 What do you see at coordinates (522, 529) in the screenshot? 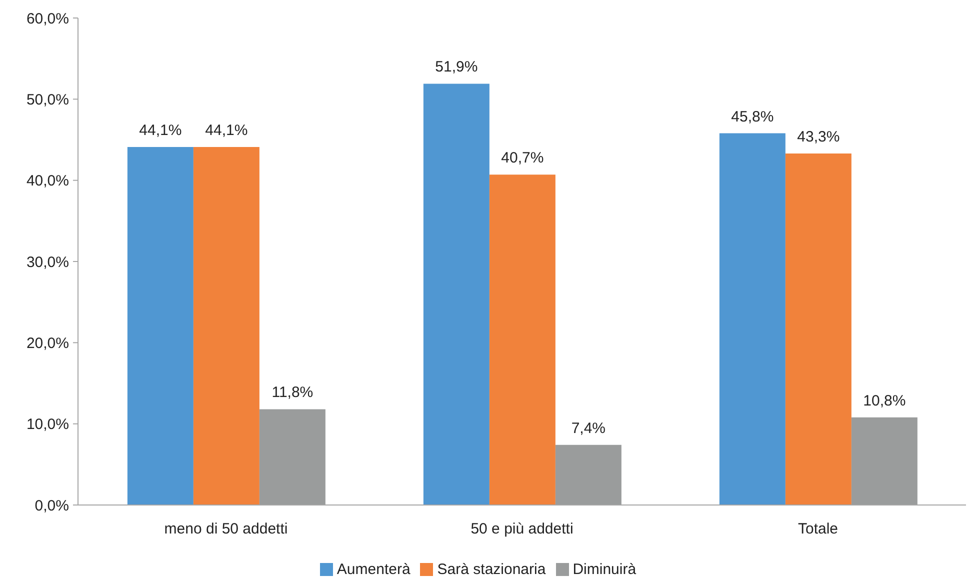
I see `x-tick-label: 50 e più addetti` at bounding box center [522, 529].